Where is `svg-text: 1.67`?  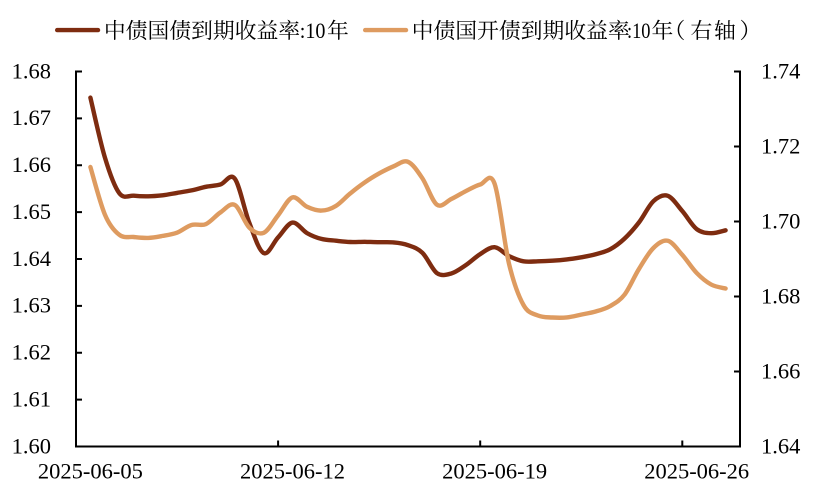 svg-text: 1.67 is located at coordinates (31, 117).